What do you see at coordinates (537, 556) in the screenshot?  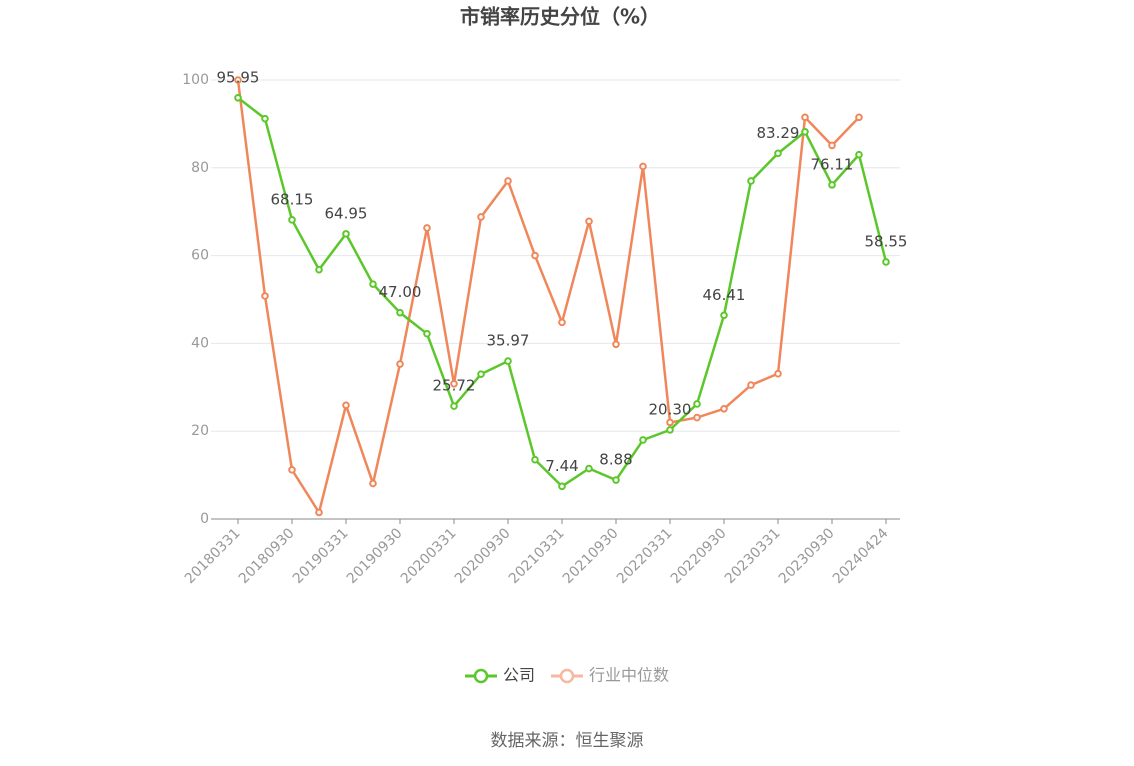 I see `x-tick-label: 20210331` at bounding box center [537, 556].